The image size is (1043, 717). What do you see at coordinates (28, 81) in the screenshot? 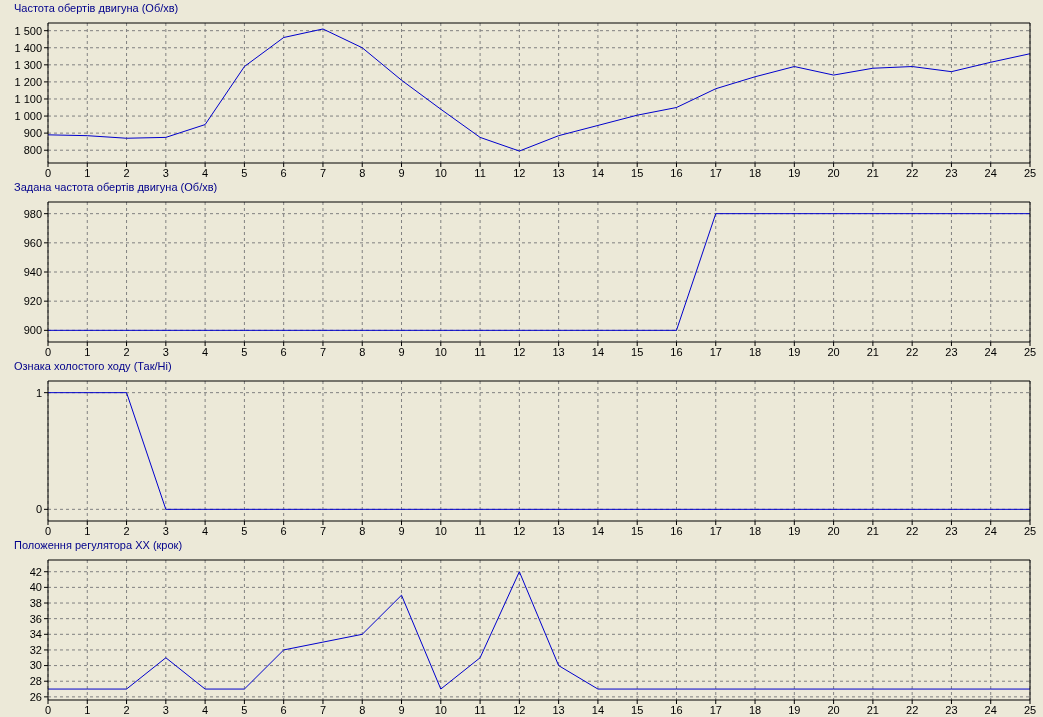
I see `y-tick-label: 1 200` at bounding box center [28, 81].